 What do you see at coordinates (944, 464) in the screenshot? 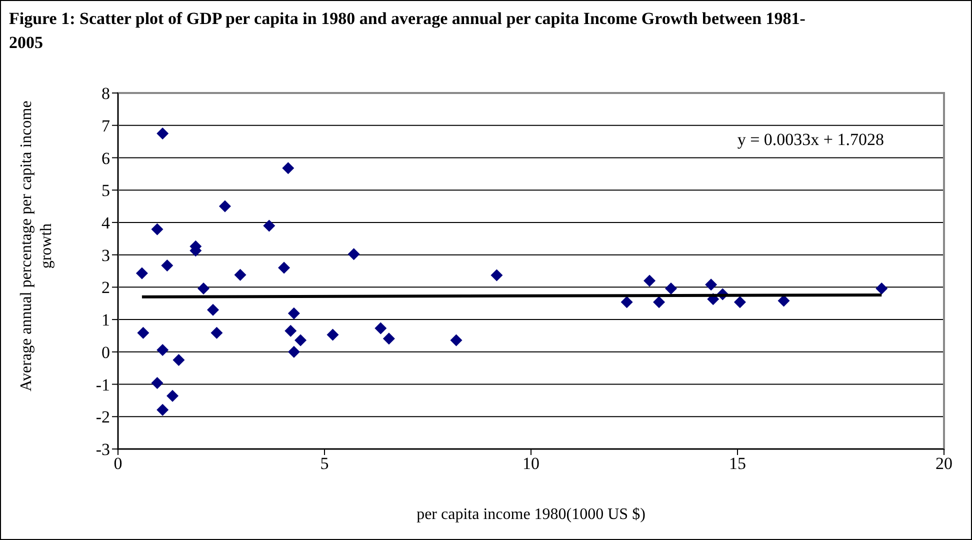
I see `x-tick-label: 20` at bounding box center [944, 464].